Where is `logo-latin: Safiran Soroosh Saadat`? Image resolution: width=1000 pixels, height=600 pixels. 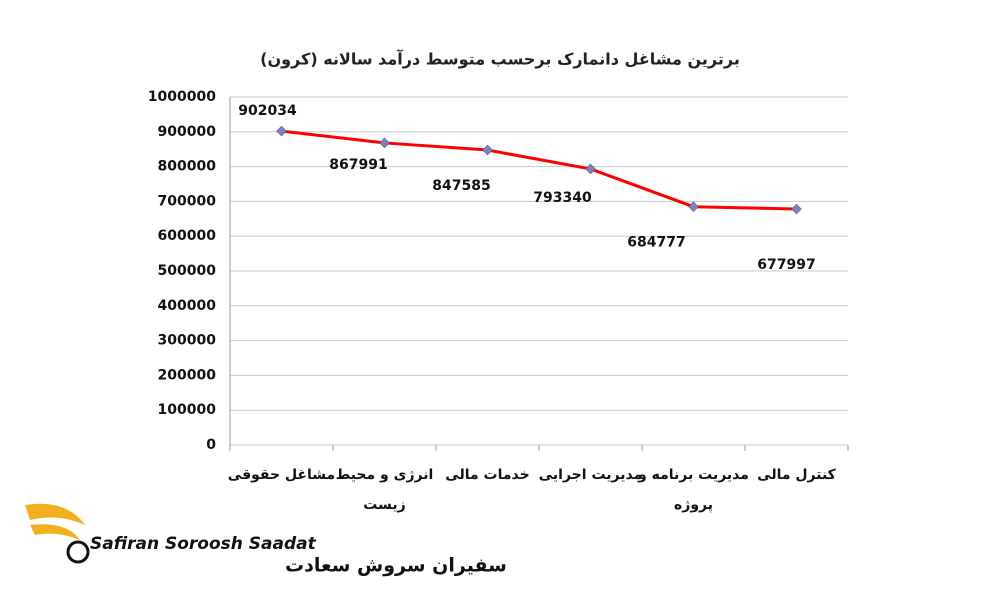 logo-latin: Safiran Soroosh Saadat is located at coordinates (203, 544).